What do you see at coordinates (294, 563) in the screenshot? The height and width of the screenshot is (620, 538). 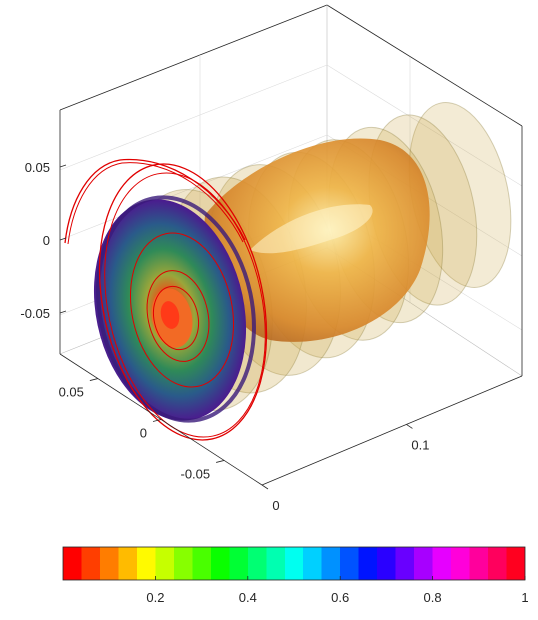 I see `colorbar-bar` at bounding box center [294, 563].